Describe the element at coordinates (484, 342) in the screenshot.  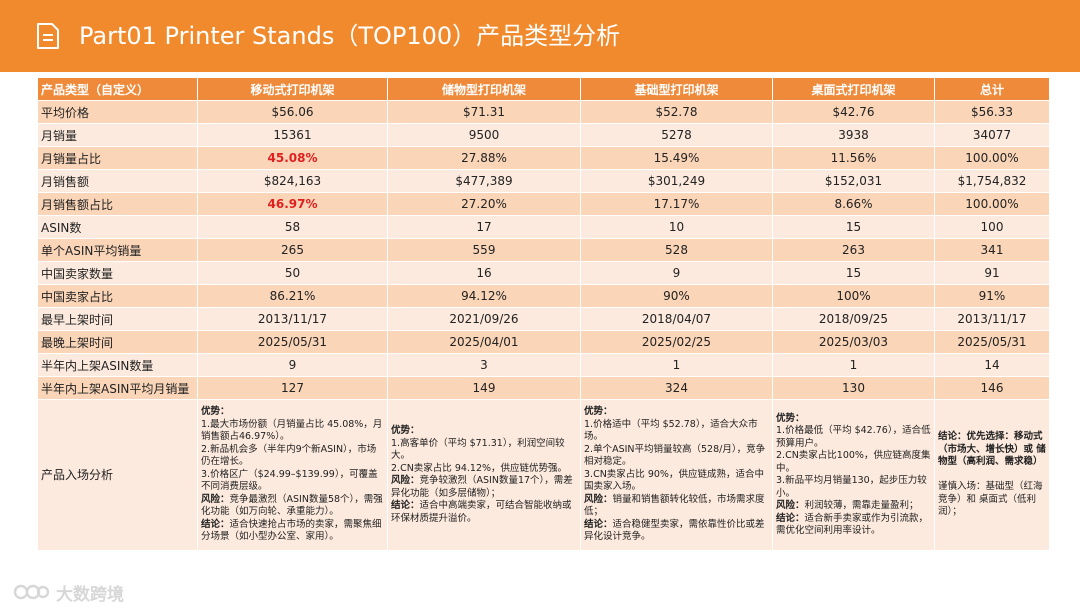
I see `table-cell: 2025/04/01` at that location.